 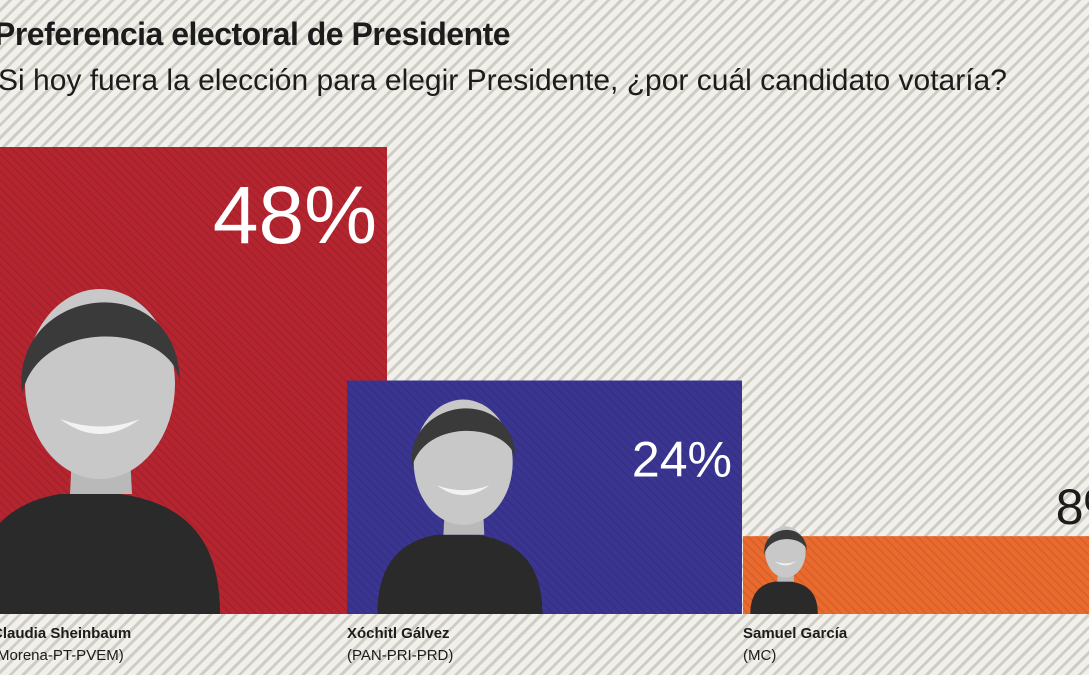 What do you see at coordinates (759, 655) in the screenshot?
I see `candidate-party-samuel-garcia: (MC)` at bounding box center [759, 655].